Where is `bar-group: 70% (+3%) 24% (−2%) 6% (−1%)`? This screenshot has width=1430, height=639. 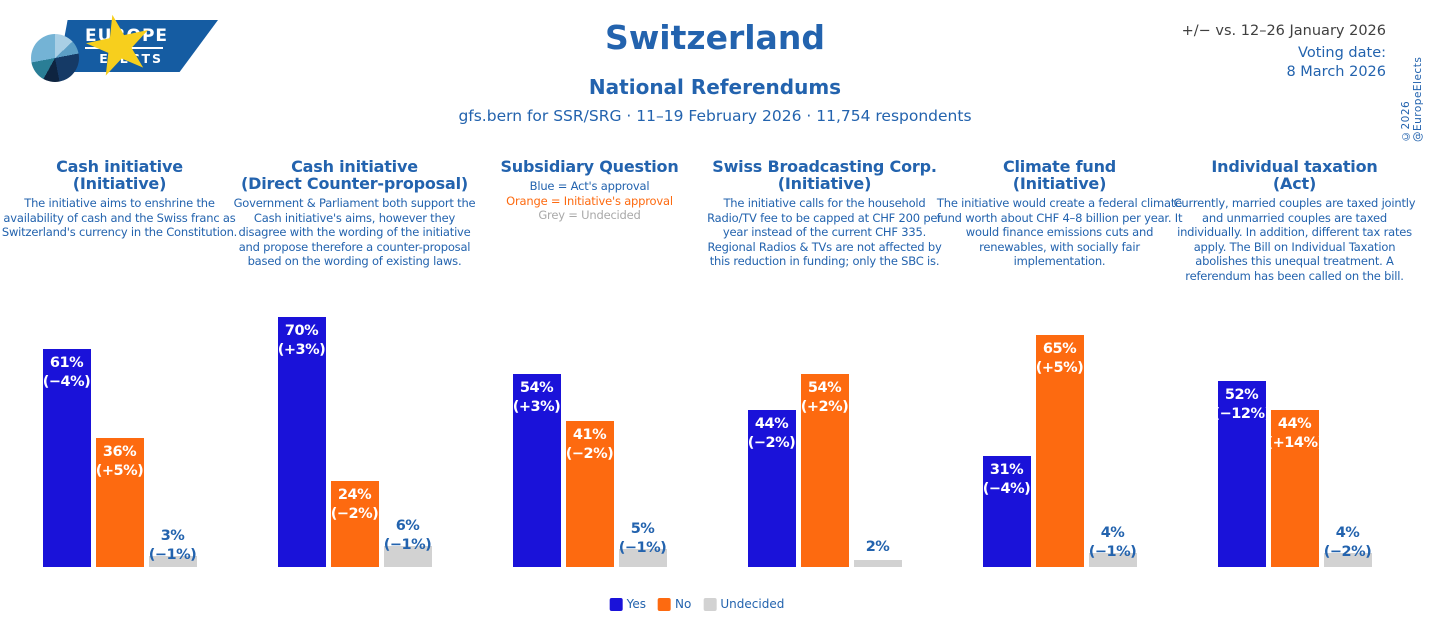 bar-group: 70% (+3%) 24% (−2%) 6% (−1%) is located at coordinates (354, 434).